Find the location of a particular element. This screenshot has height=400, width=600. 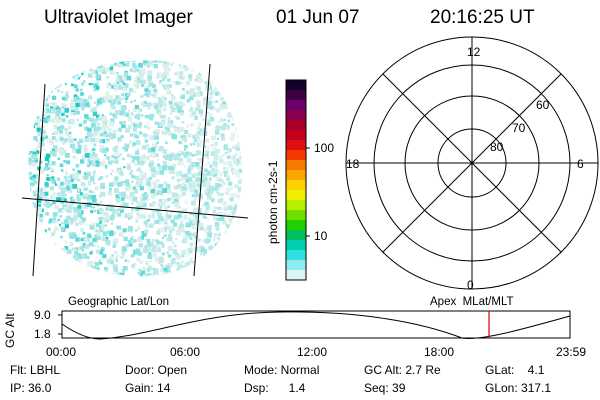

graticule-line is located at coordinates (39, 180).